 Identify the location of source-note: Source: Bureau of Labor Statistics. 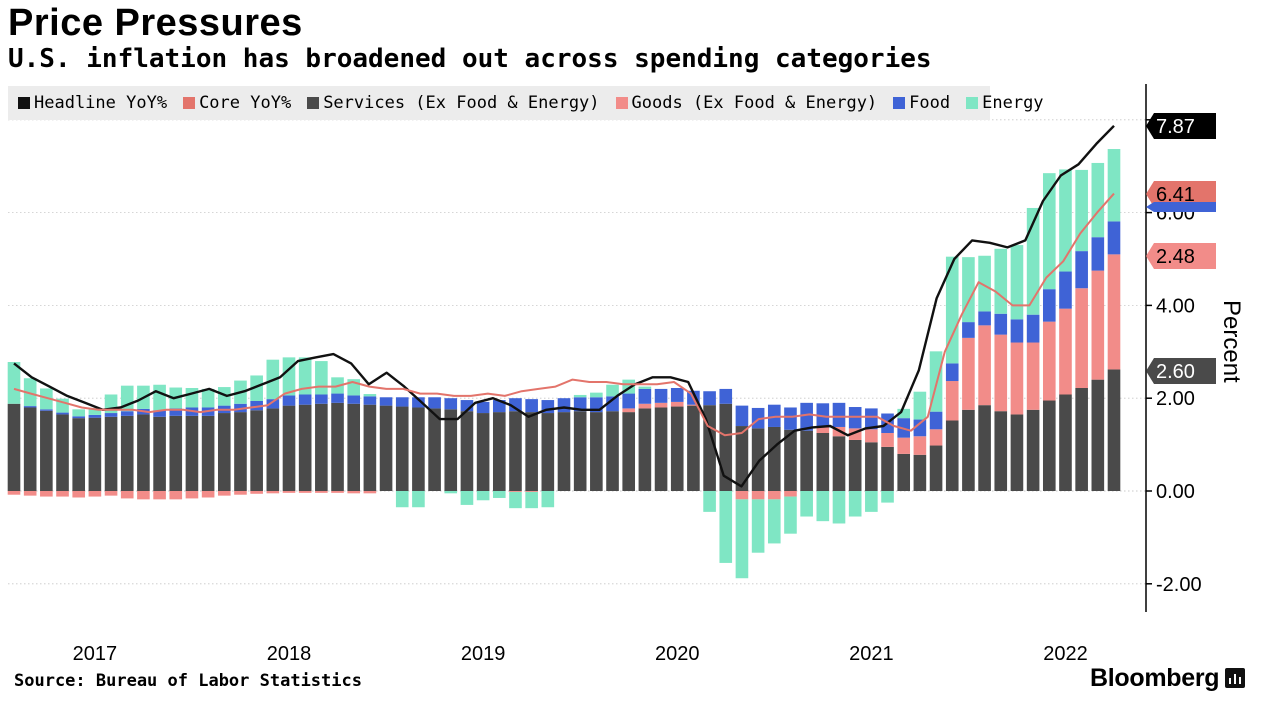
(188, 681).